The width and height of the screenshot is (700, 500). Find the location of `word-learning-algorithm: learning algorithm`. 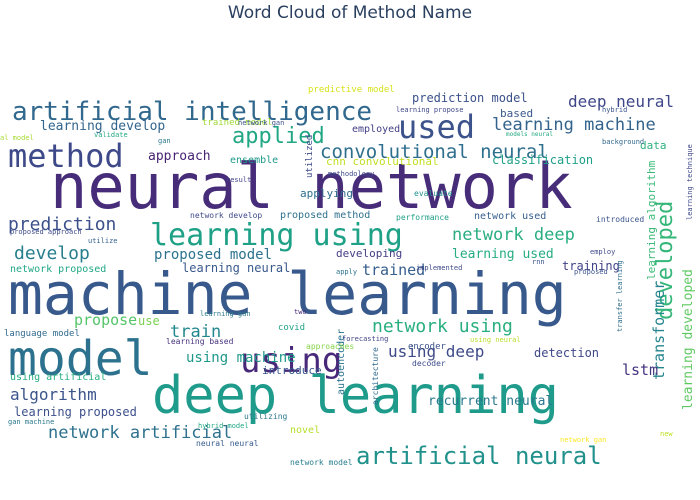

word-learning-algorithm: learning algorithm is located at coordinates (651, 220).